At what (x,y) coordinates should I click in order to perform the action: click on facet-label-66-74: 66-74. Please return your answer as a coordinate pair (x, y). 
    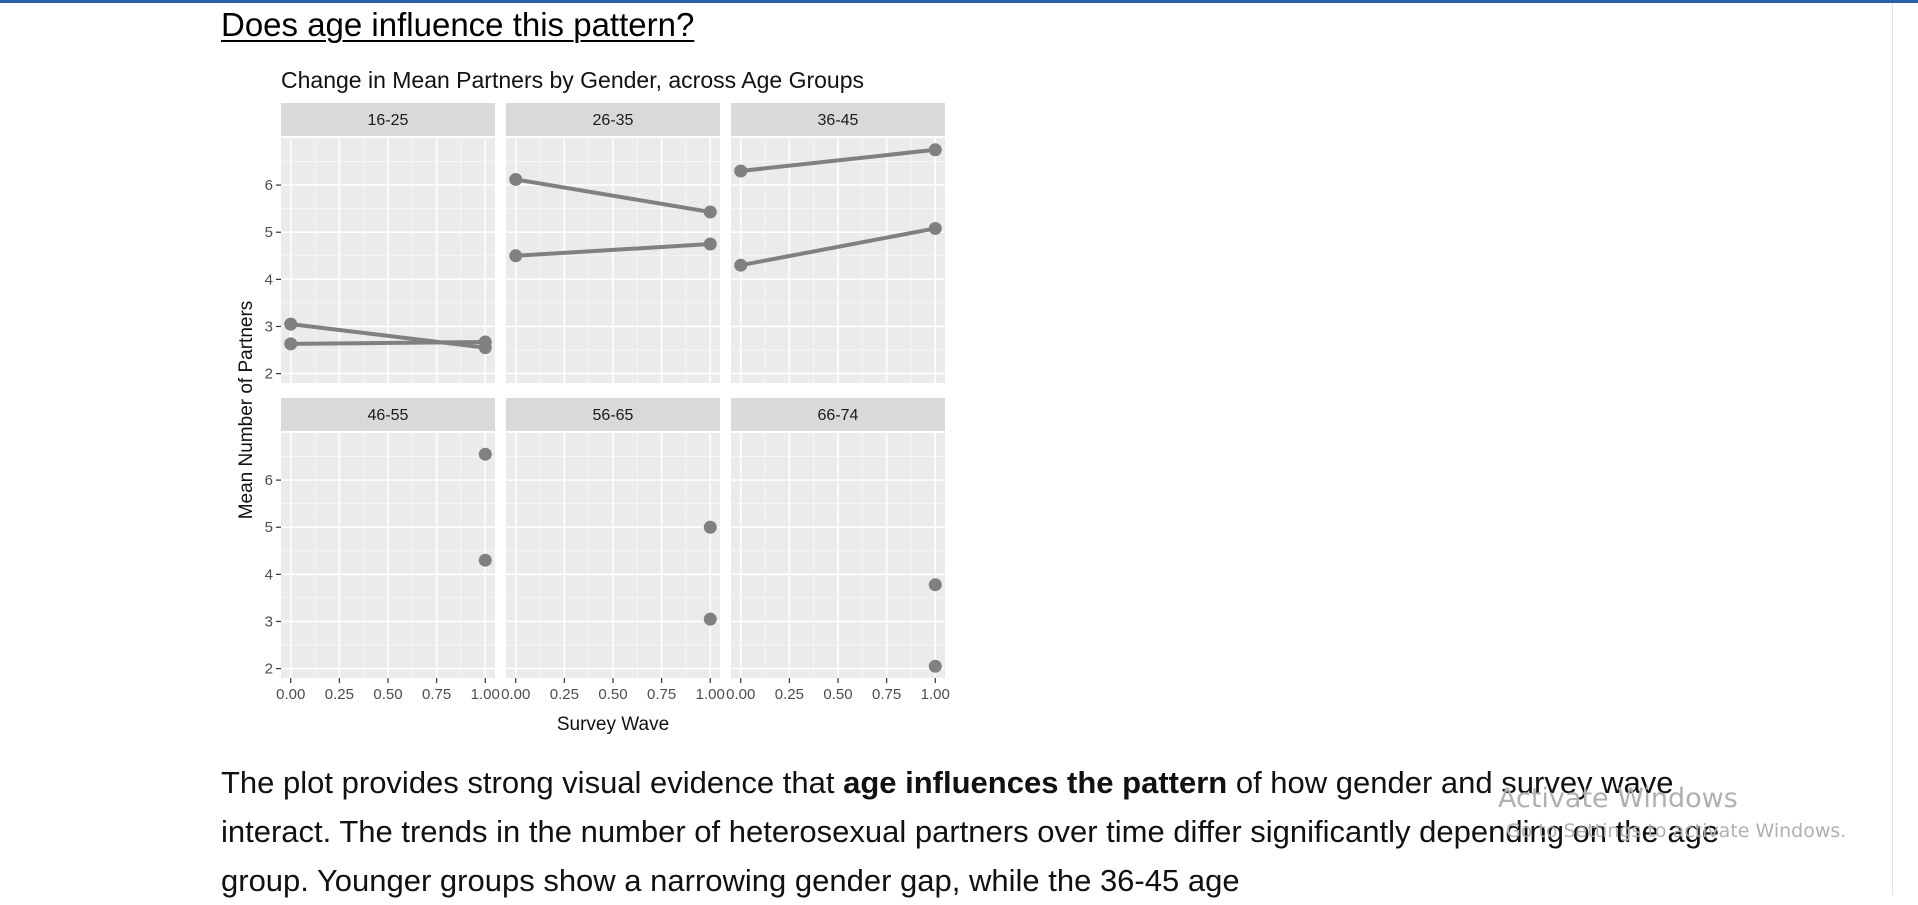
    Looking at the image, I should click on (838, 415).